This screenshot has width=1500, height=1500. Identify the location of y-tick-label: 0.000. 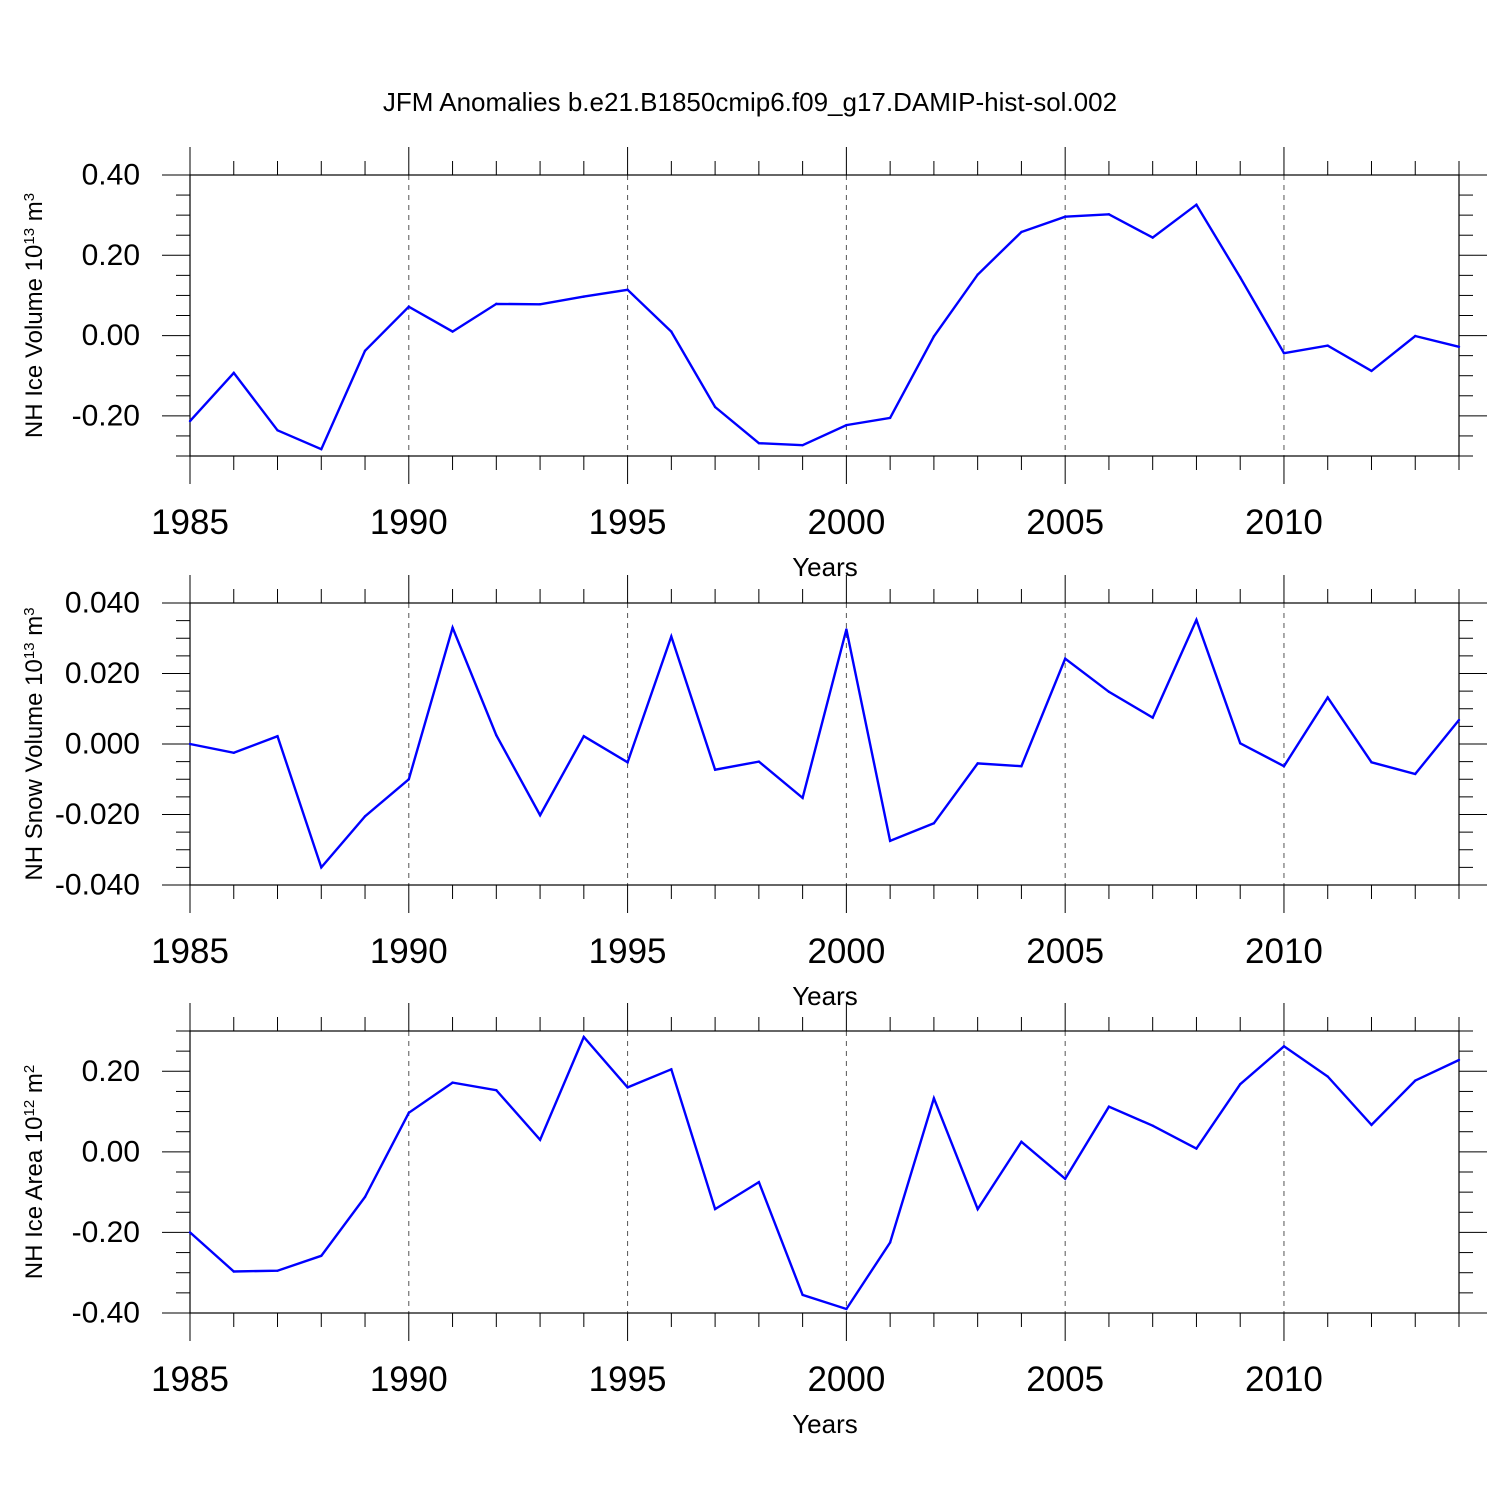
(102, 744).